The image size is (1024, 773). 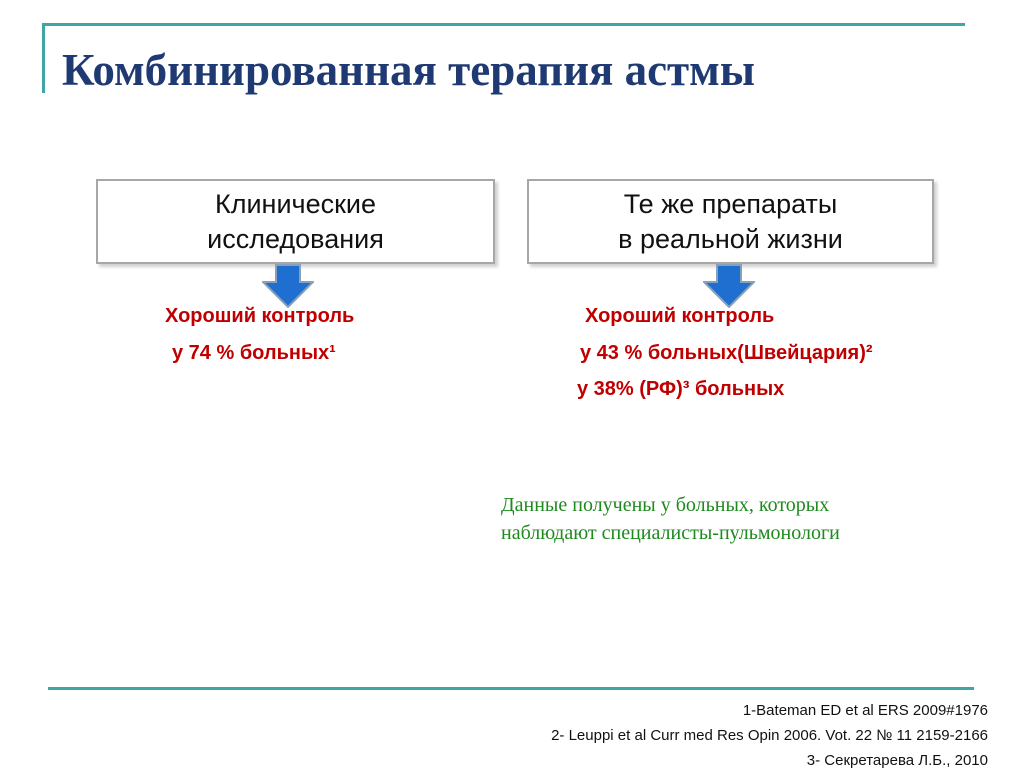 I want to click on box-line: Клинические, so click(x=295, y=203).